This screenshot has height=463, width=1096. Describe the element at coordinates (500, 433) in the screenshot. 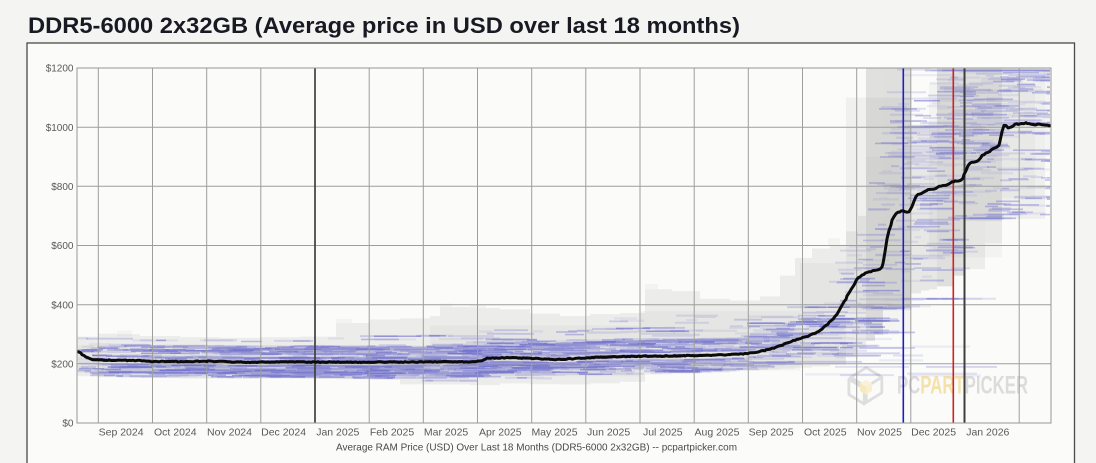

I see `svg-text: Apr 2025` at that location.